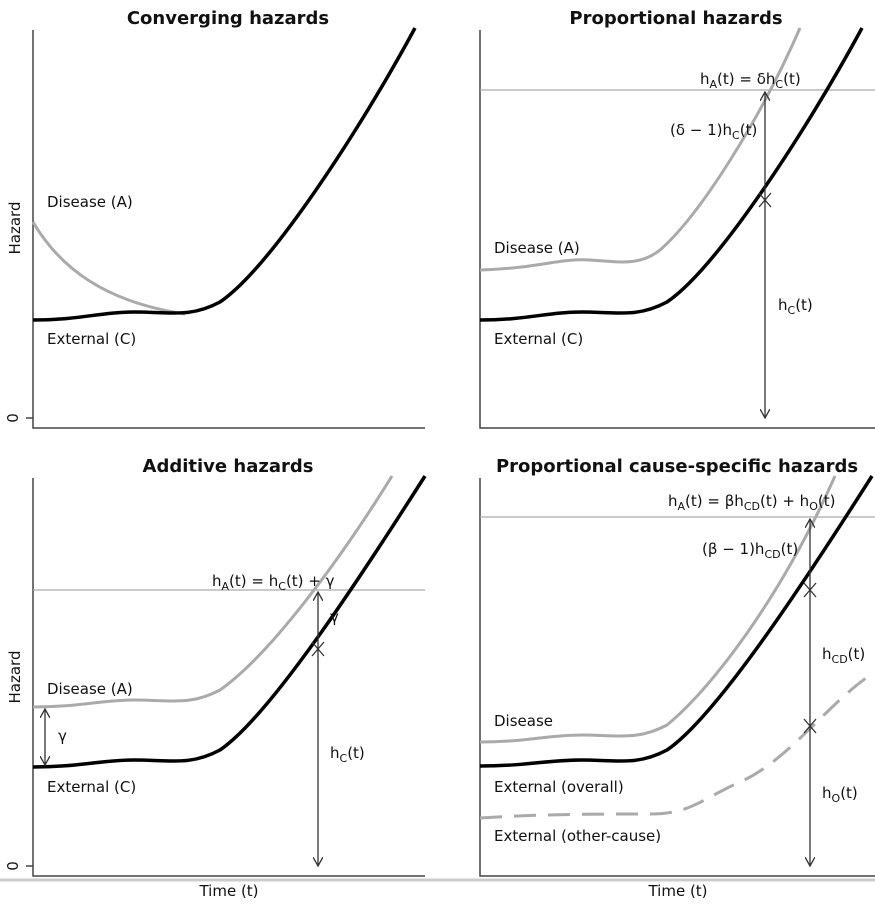  I want to click on text-part: (δ − 1)h, so click(701, 130).